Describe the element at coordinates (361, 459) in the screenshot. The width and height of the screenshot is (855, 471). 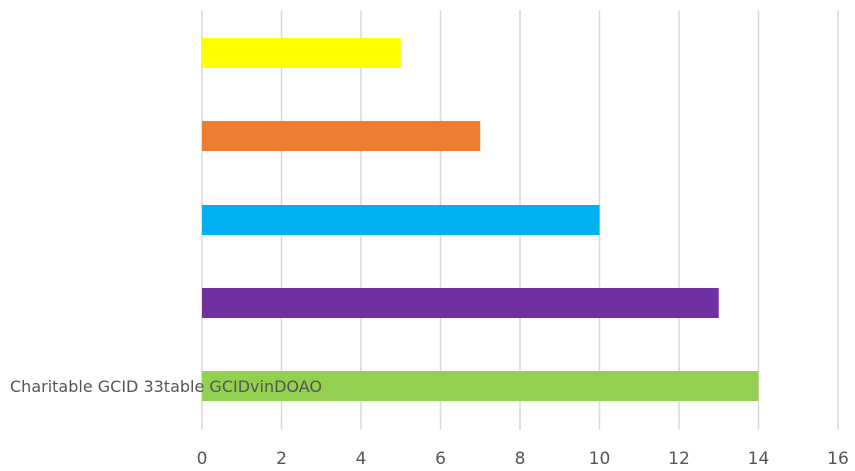
I see `x-tick-label-4: 4` at that location.